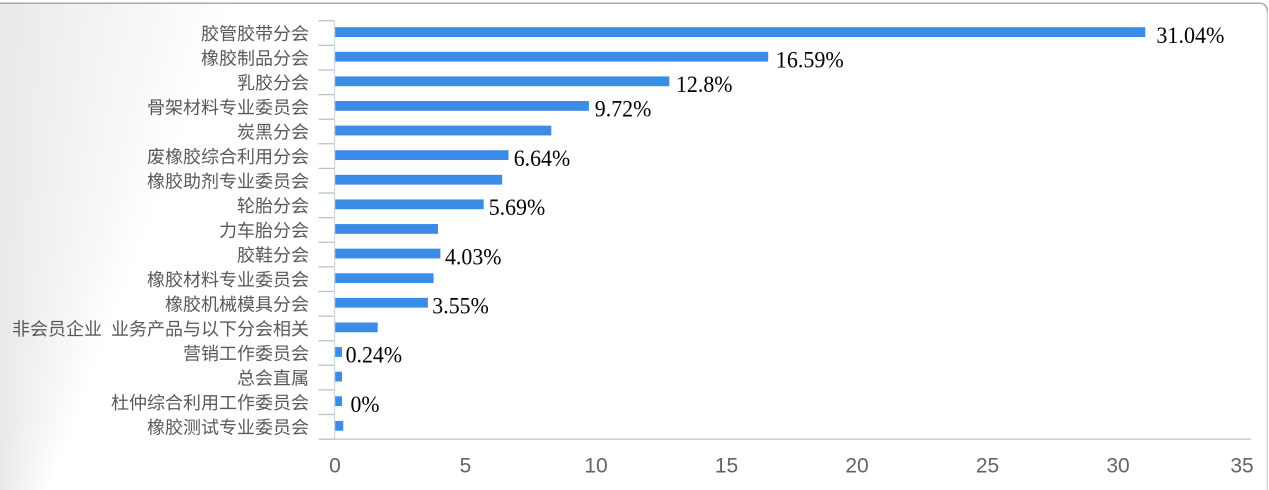  Describe the element at coordinates (1190, 35) in the screenshot. I see `svg-text: 31.04%` at that location.